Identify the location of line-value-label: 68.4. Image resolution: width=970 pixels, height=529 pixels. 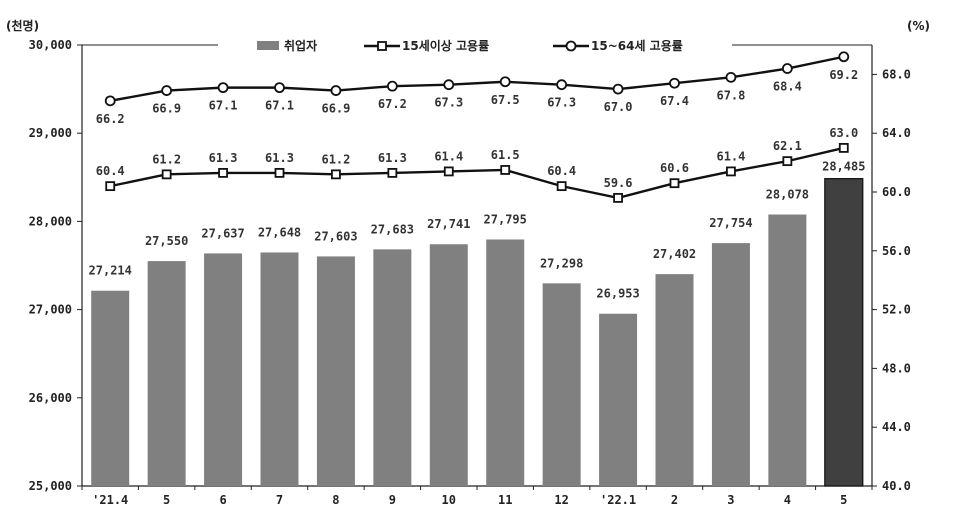
(787, 87).